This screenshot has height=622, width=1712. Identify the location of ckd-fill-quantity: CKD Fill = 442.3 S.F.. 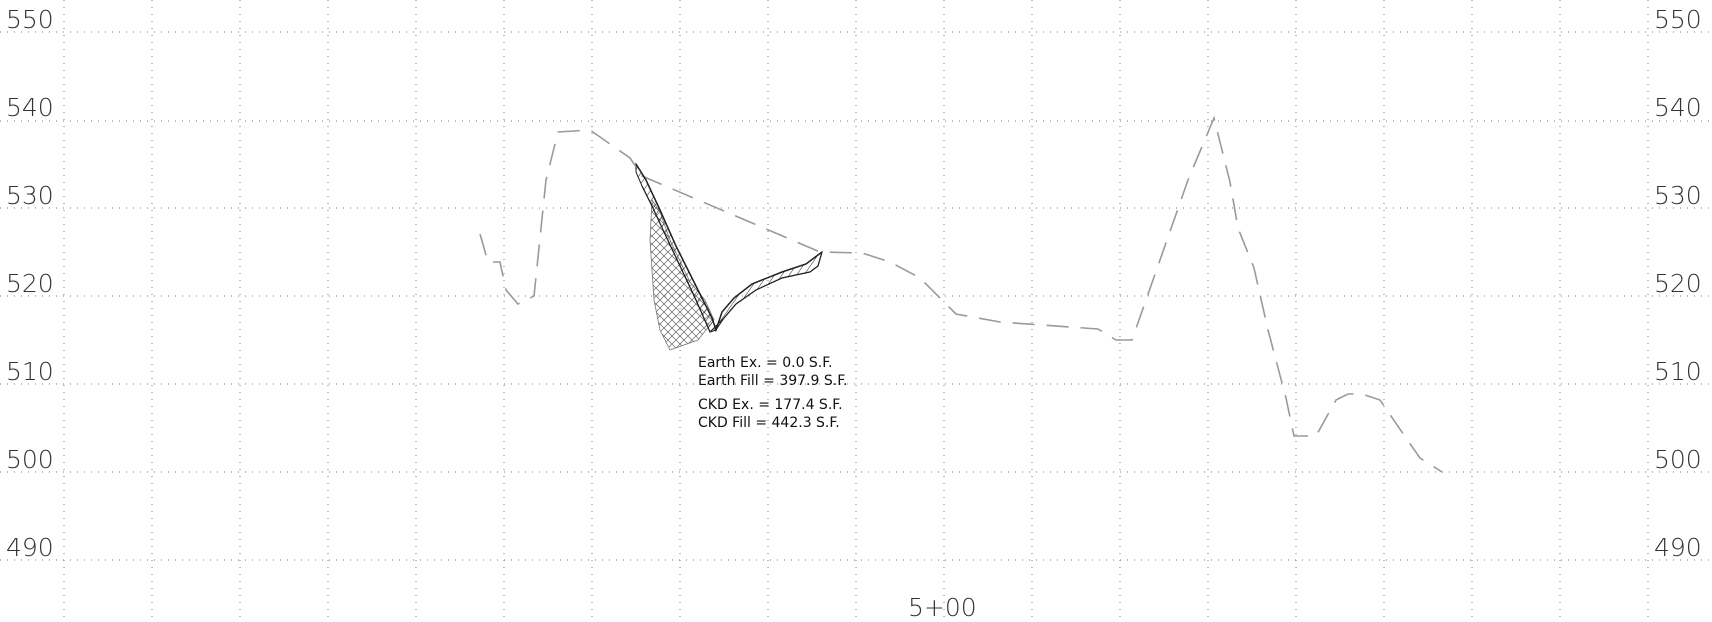
(769, 423).